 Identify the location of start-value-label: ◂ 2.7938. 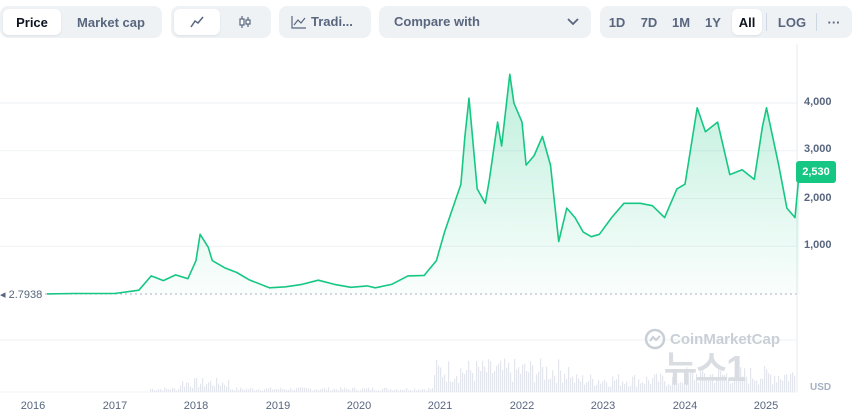
(21, 294).